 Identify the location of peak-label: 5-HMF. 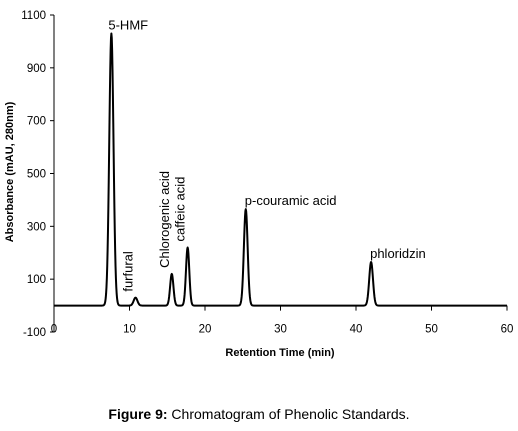
(128, 24).